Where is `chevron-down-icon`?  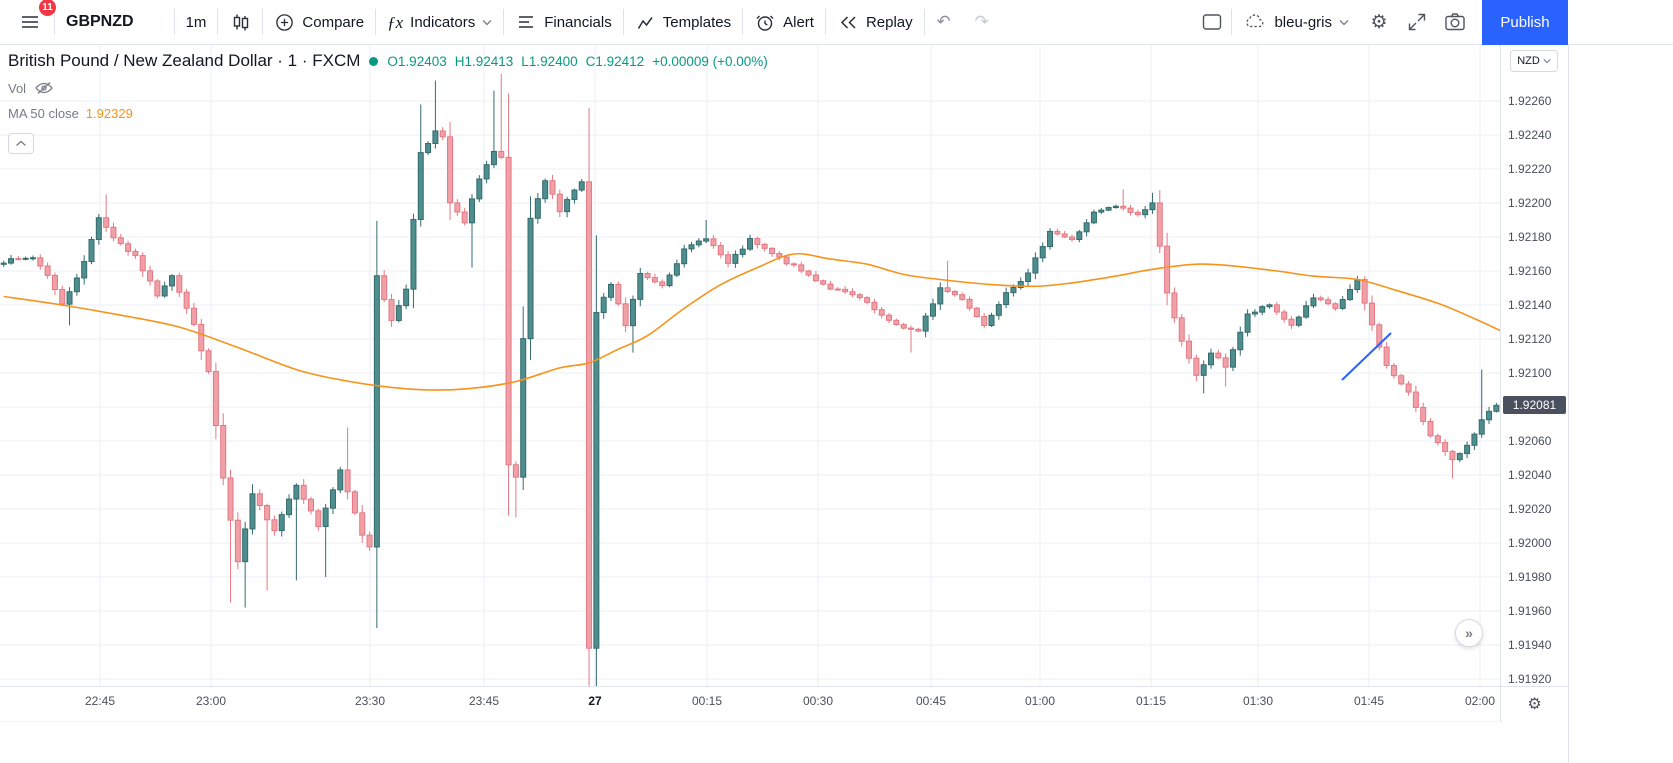
chevron-down-icon is located at coordinates (487, 22).